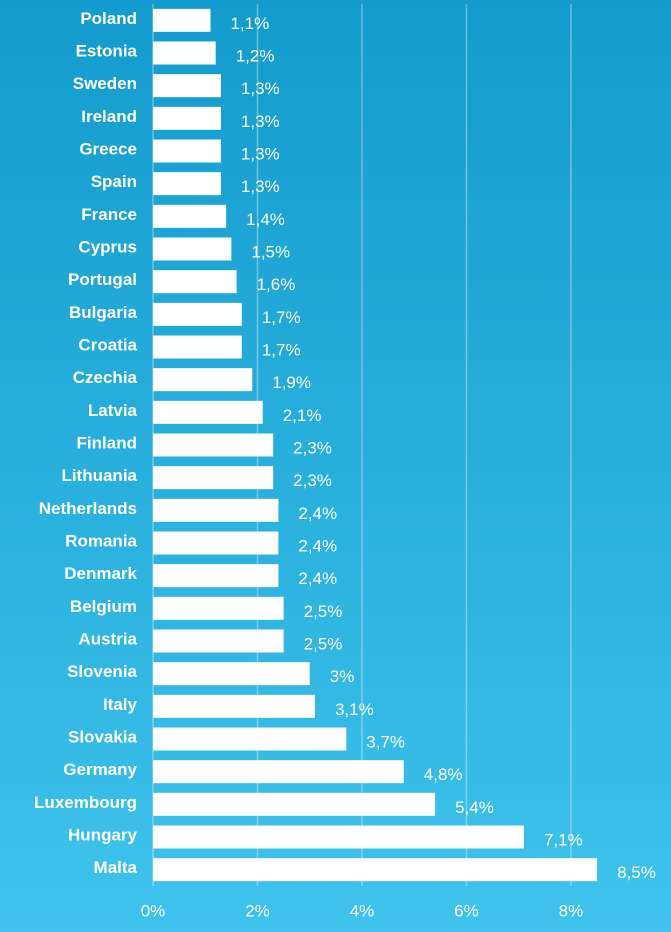 The height and width of the screenshot is (932, 671). I want to click on category-label: Poland, so click(108, 18).